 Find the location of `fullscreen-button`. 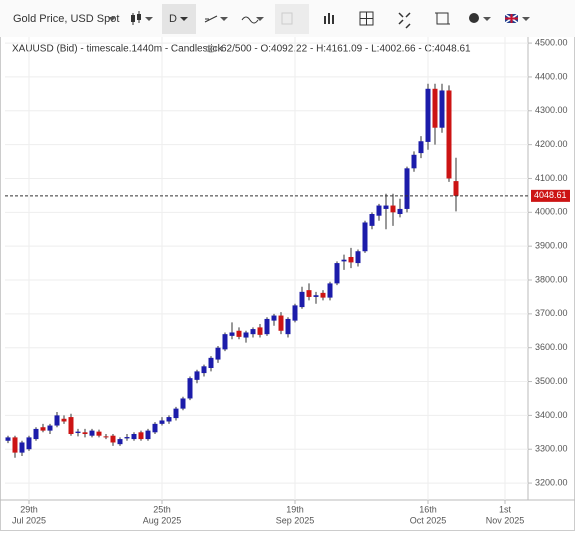

fullscreen-button is located at coordinates (404, 20).